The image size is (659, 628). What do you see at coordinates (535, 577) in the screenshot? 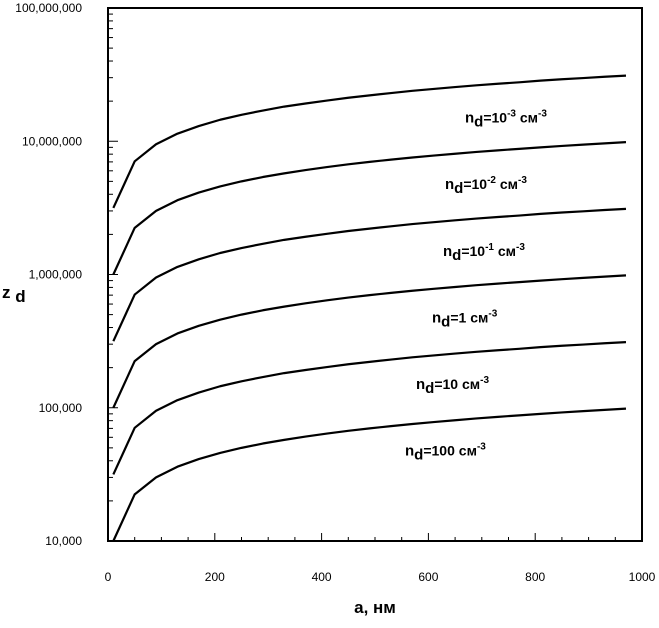
I see `x-tick-label: 800` at bounding box center [535, 577].